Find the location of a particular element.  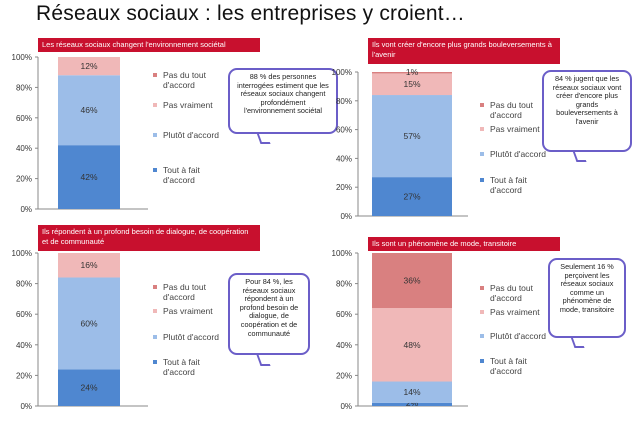

data-label: 1% is located at coordinates (412, 72).